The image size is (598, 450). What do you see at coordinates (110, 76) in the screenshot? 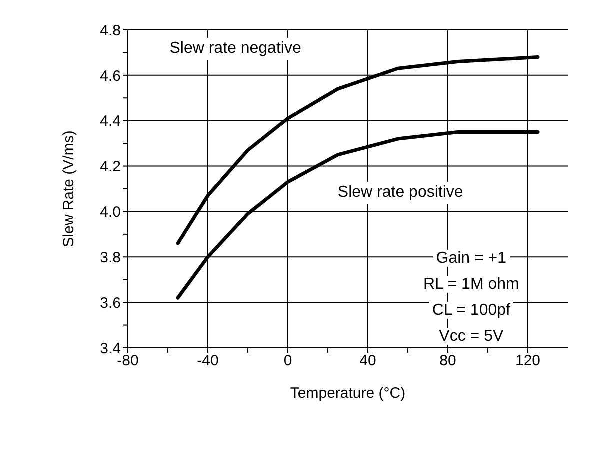
I see `y-tick-label: 4.6` at bounding box center [110, 76].